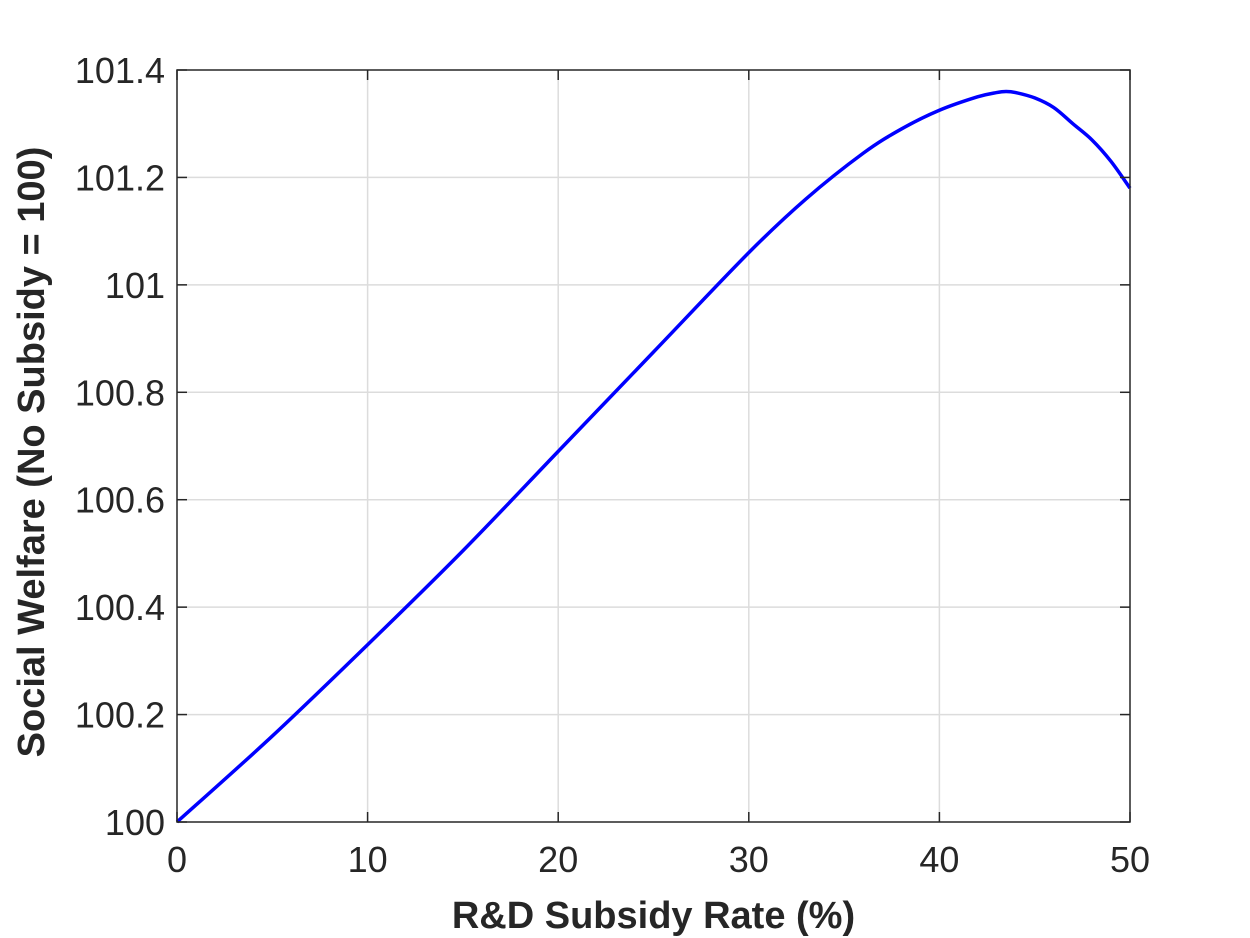 The height and width of the screenshot is (938, 1250). Describe the element at coordinates (658, 859) in the screenshot. I see `x-tick-labels: 0 10 20 30 40 50` at that location.